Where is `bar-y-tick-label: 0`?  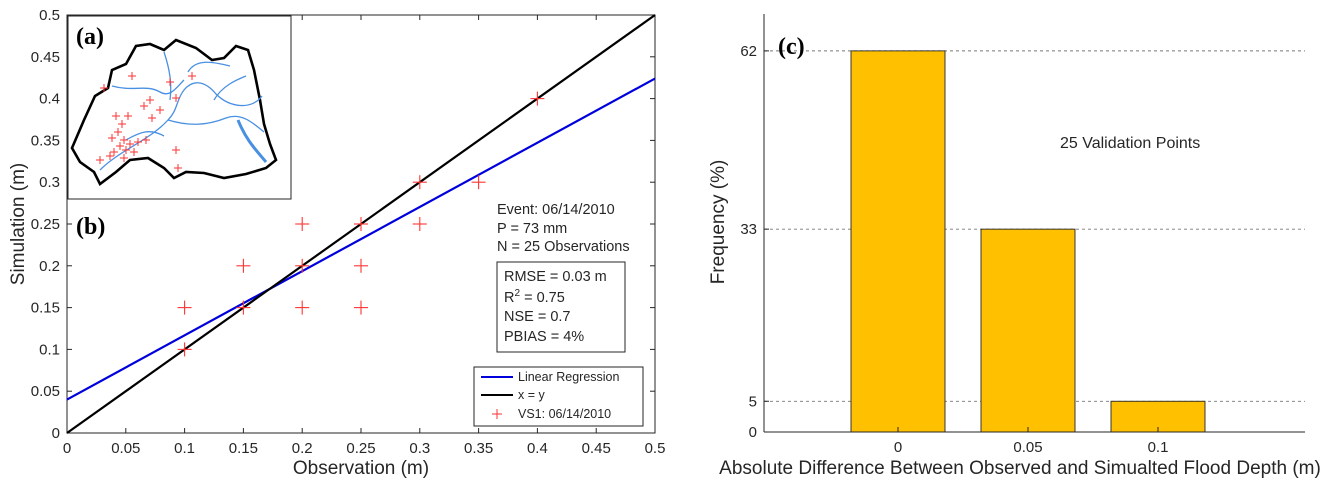 bar-y-tick-label: 0 is located at coordinates (753, 432).